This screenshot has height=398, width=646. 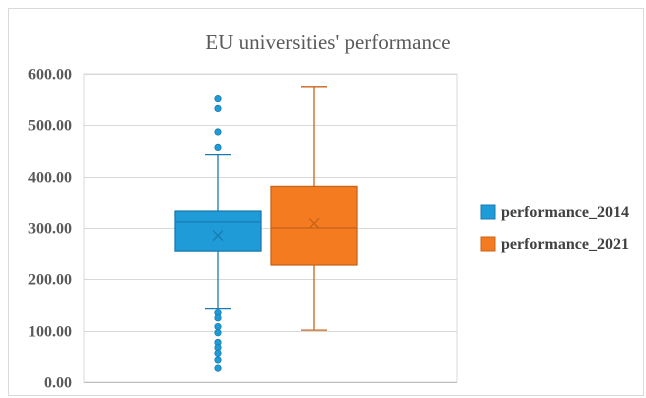 I want to click on chart-title: EU universities' performance, so click(x=327, y=42).